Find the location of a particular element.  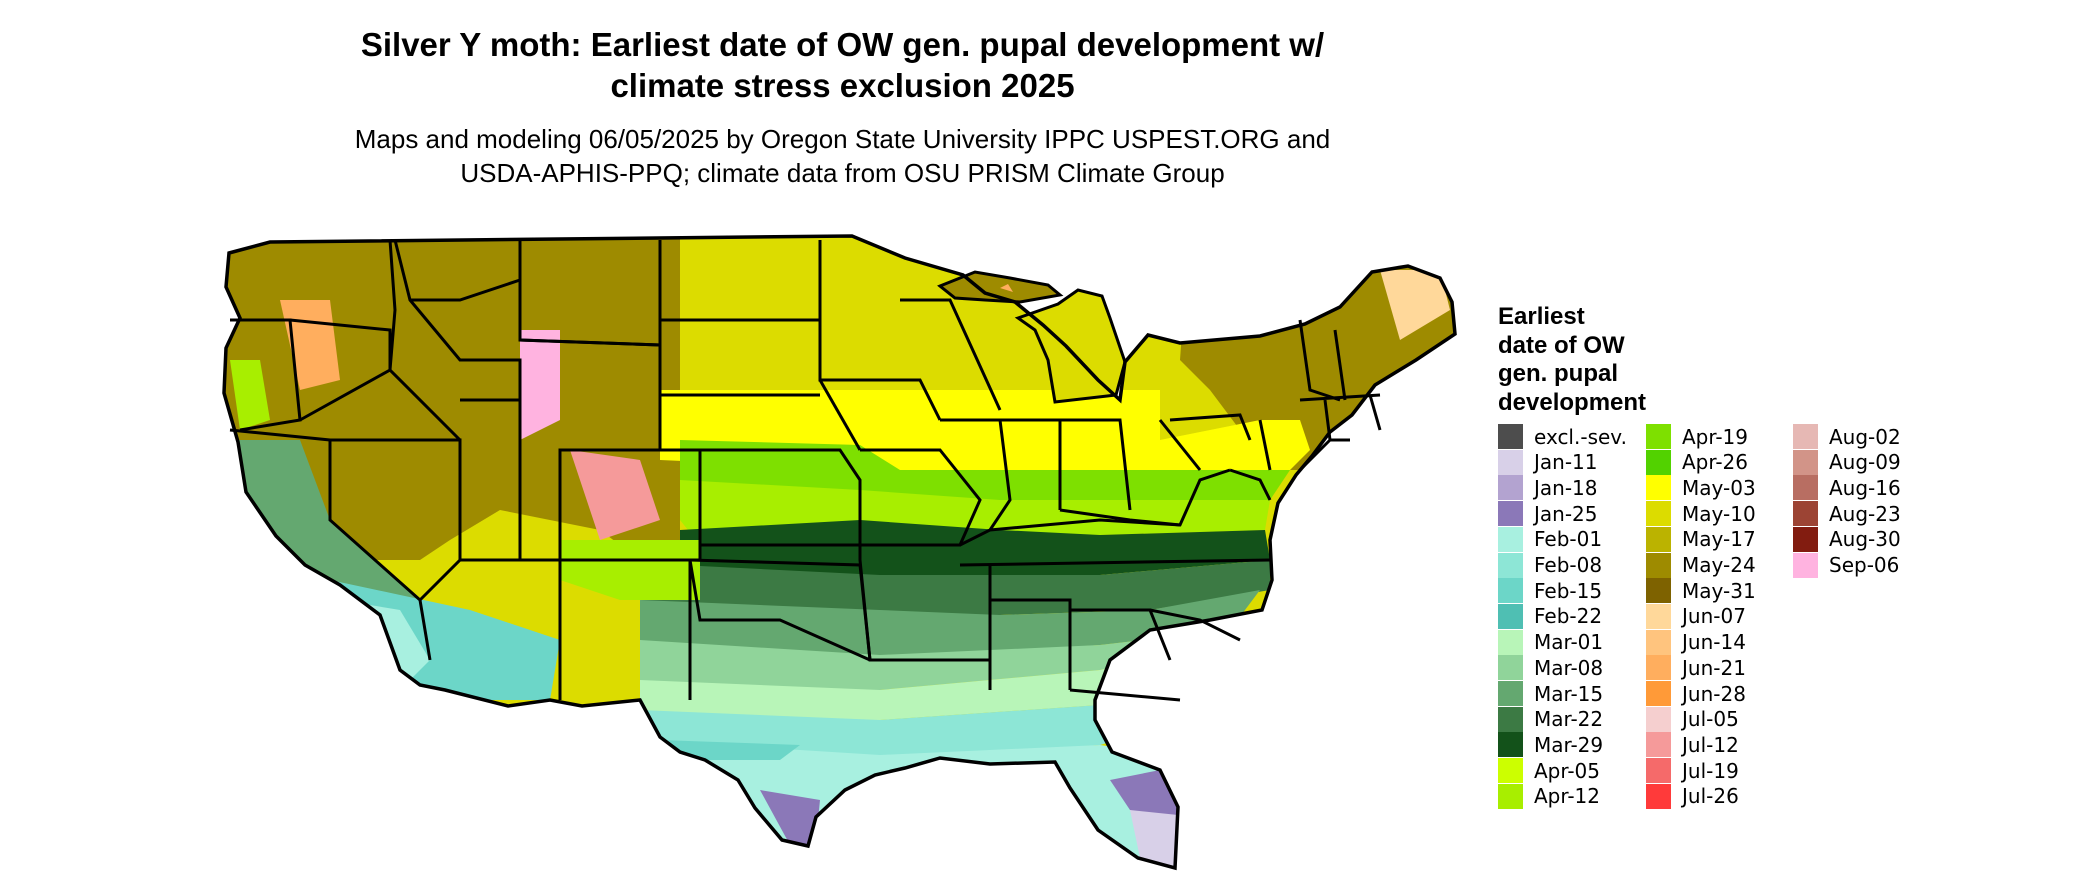

legend-label: Aug-02 is located at coordinates (1865, 436).